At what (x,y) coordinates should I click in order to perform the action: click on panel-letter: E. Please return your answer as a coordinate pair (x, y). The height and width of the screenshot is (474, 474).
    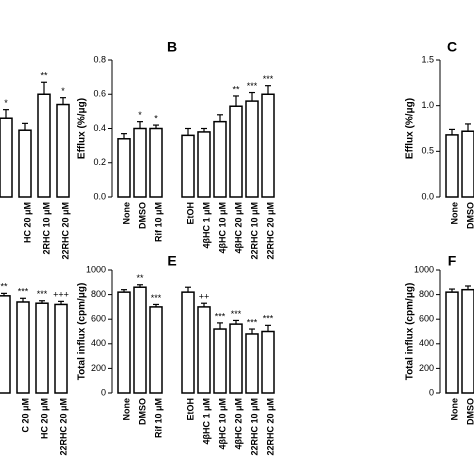
    Looking at the image, I should click on (171, 261).